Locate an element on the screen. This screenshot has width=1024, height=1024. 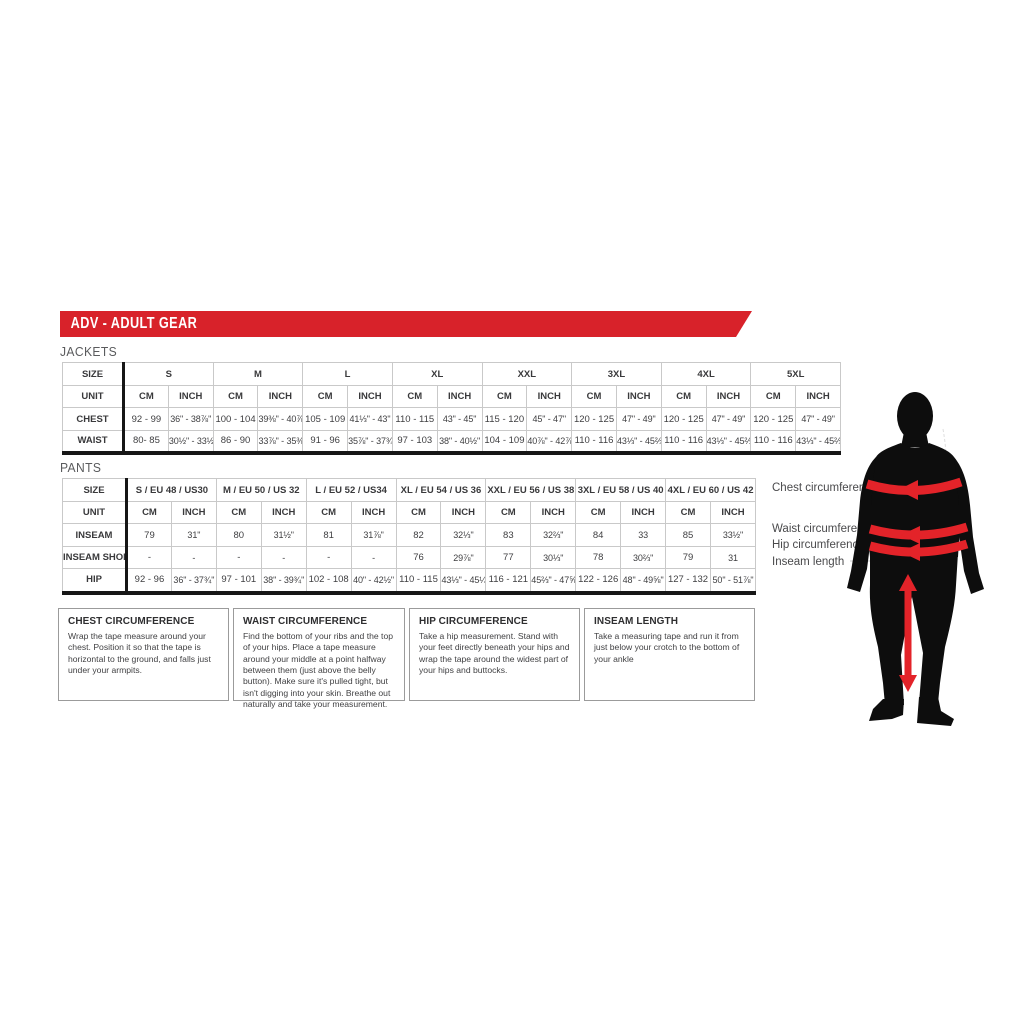
jackets-inch-value: 45" - 47" is located at coordinates (549, 419).